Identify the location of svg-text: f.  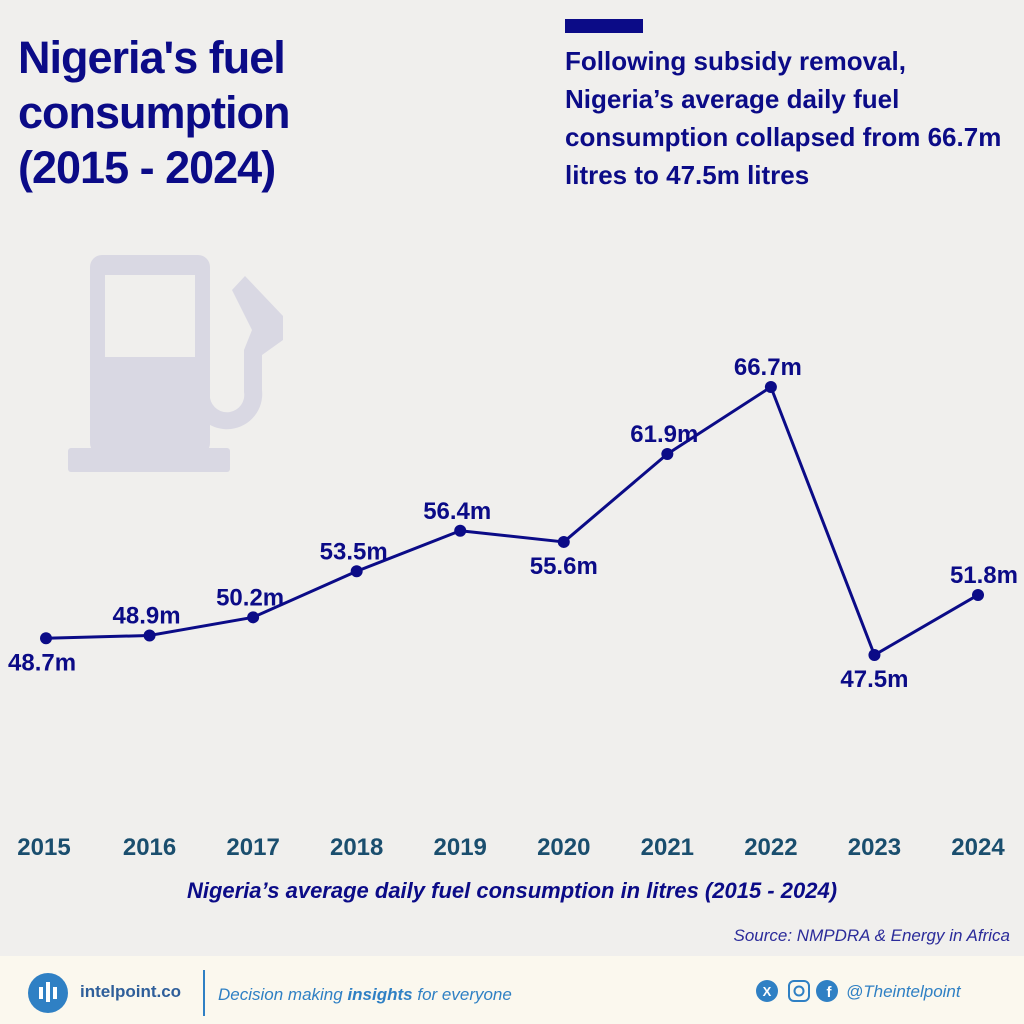
(830, 992).